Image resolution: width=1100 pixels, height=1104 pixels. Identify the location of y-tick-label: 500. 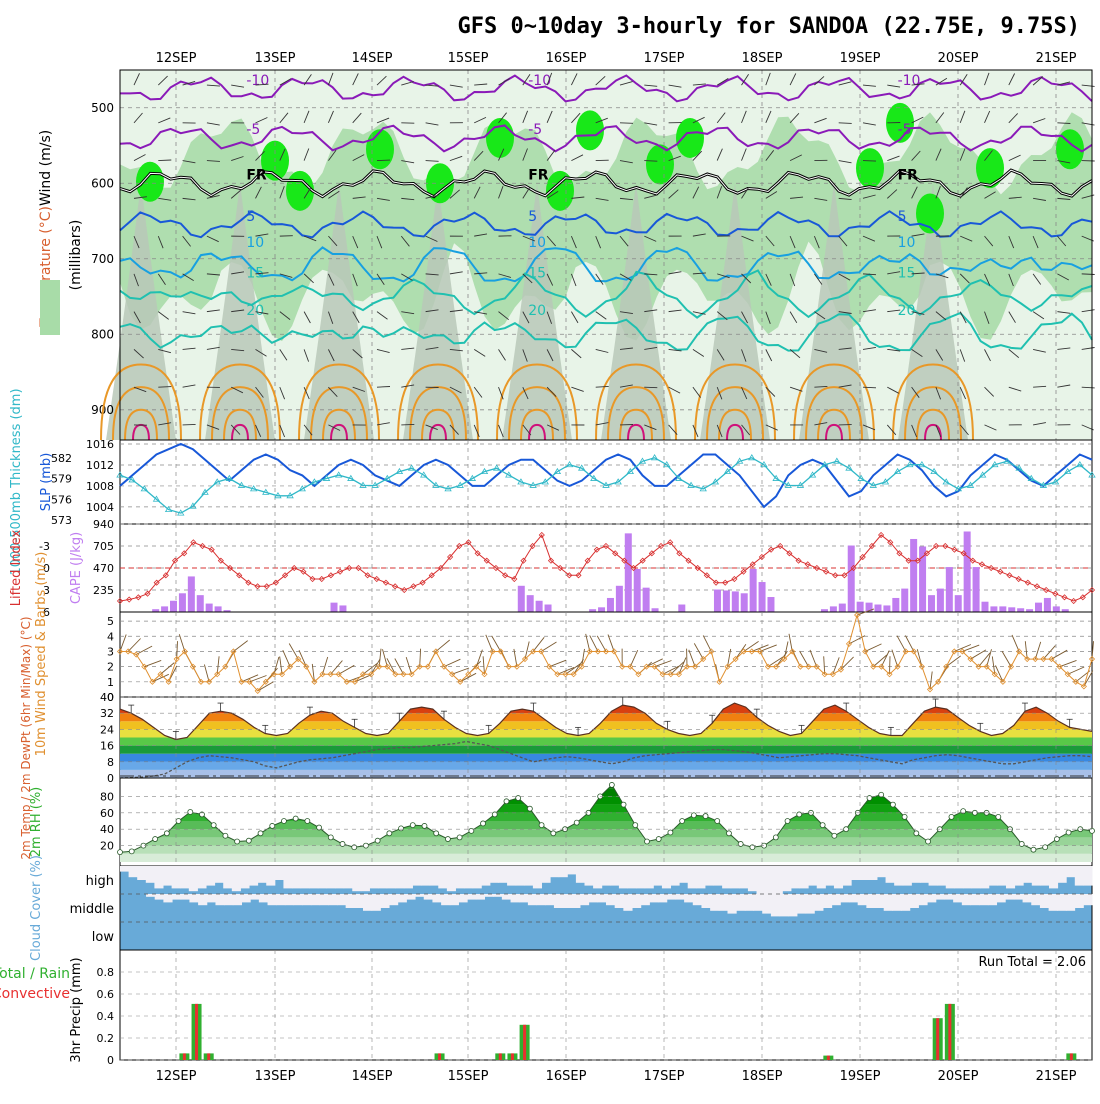
(102, 108).